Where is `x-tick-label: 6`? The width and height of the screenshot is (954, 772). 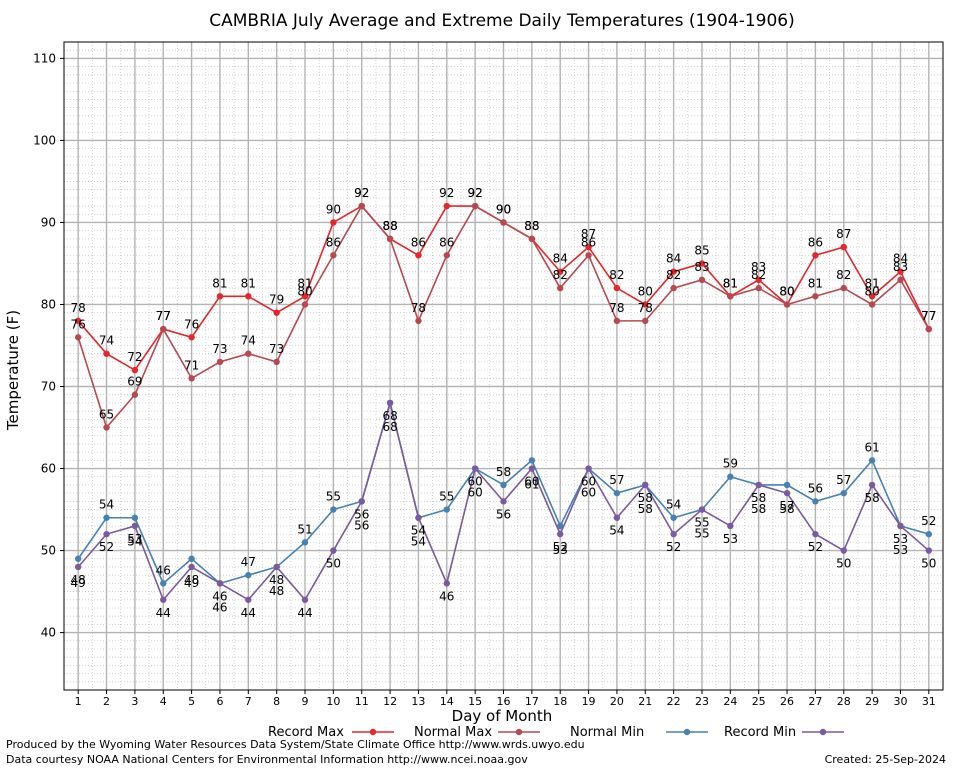
x-tick-label: 6 is located at coordinates (219, 701).